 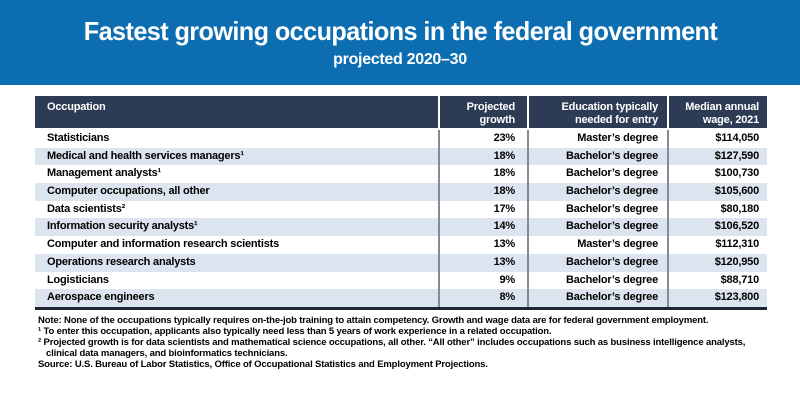 I want to click on column-header-median-wage: Median annual wage, 2021, so click(x=717, y=112).